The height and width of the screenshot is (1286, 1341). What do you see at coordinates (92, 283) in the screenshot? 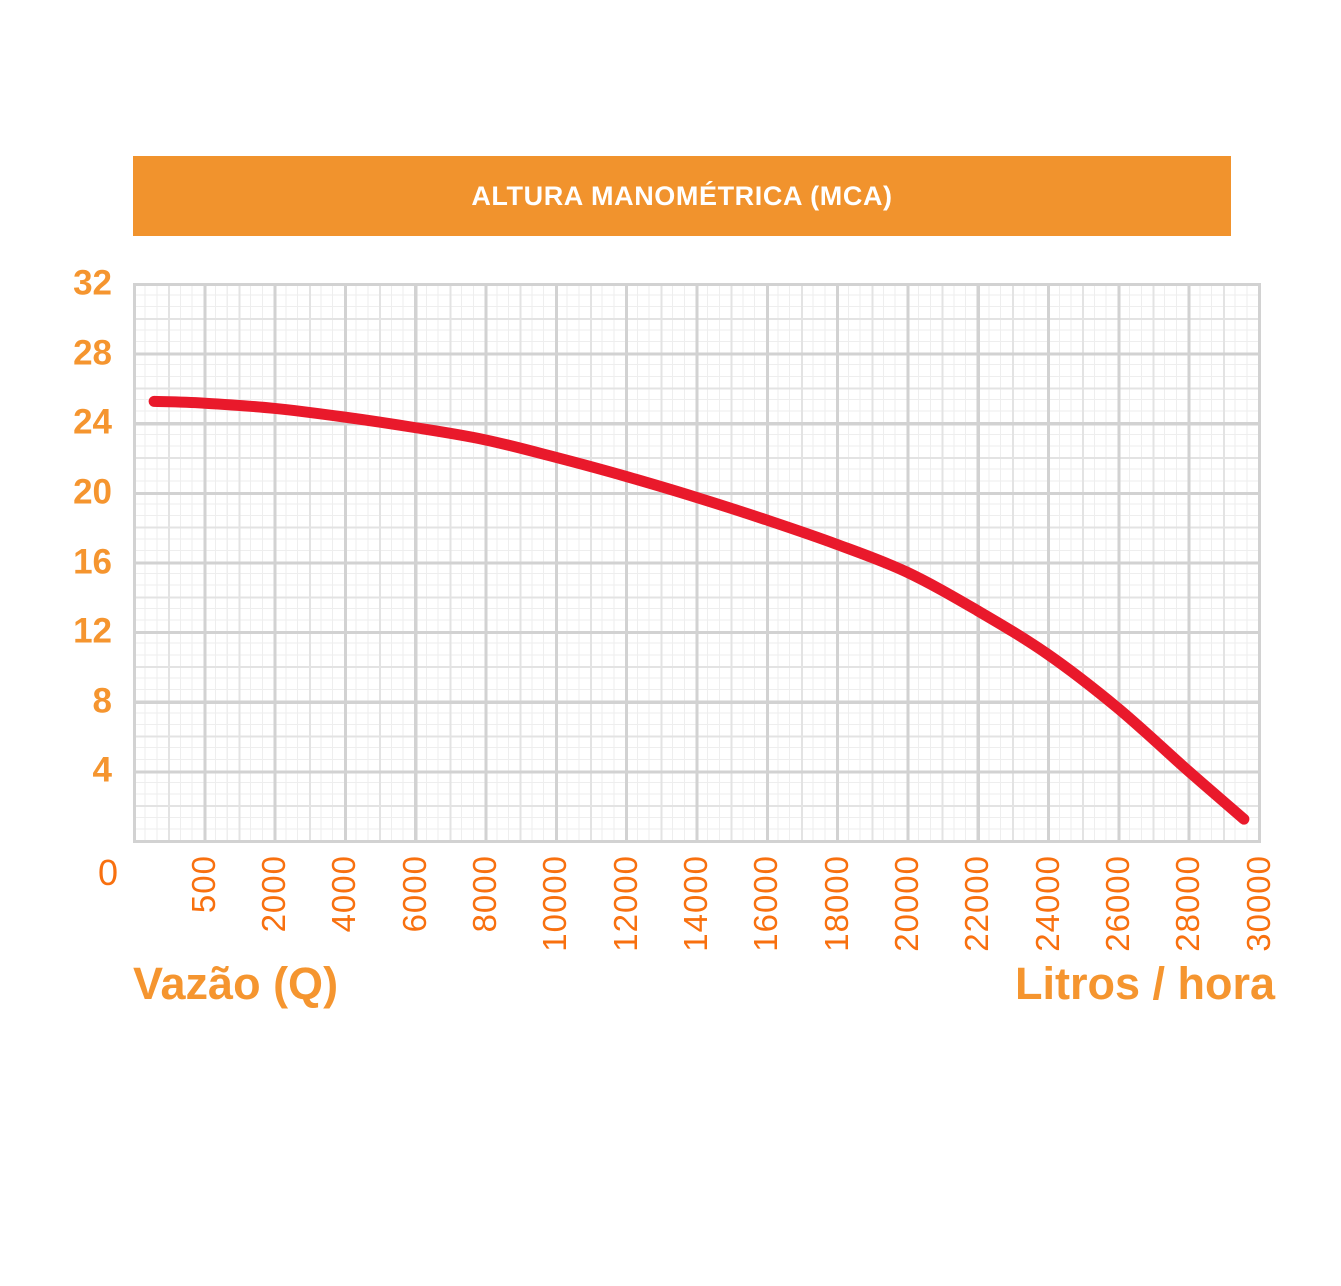
I see `y-tick-label: 32` at bounding box center [92, 283].